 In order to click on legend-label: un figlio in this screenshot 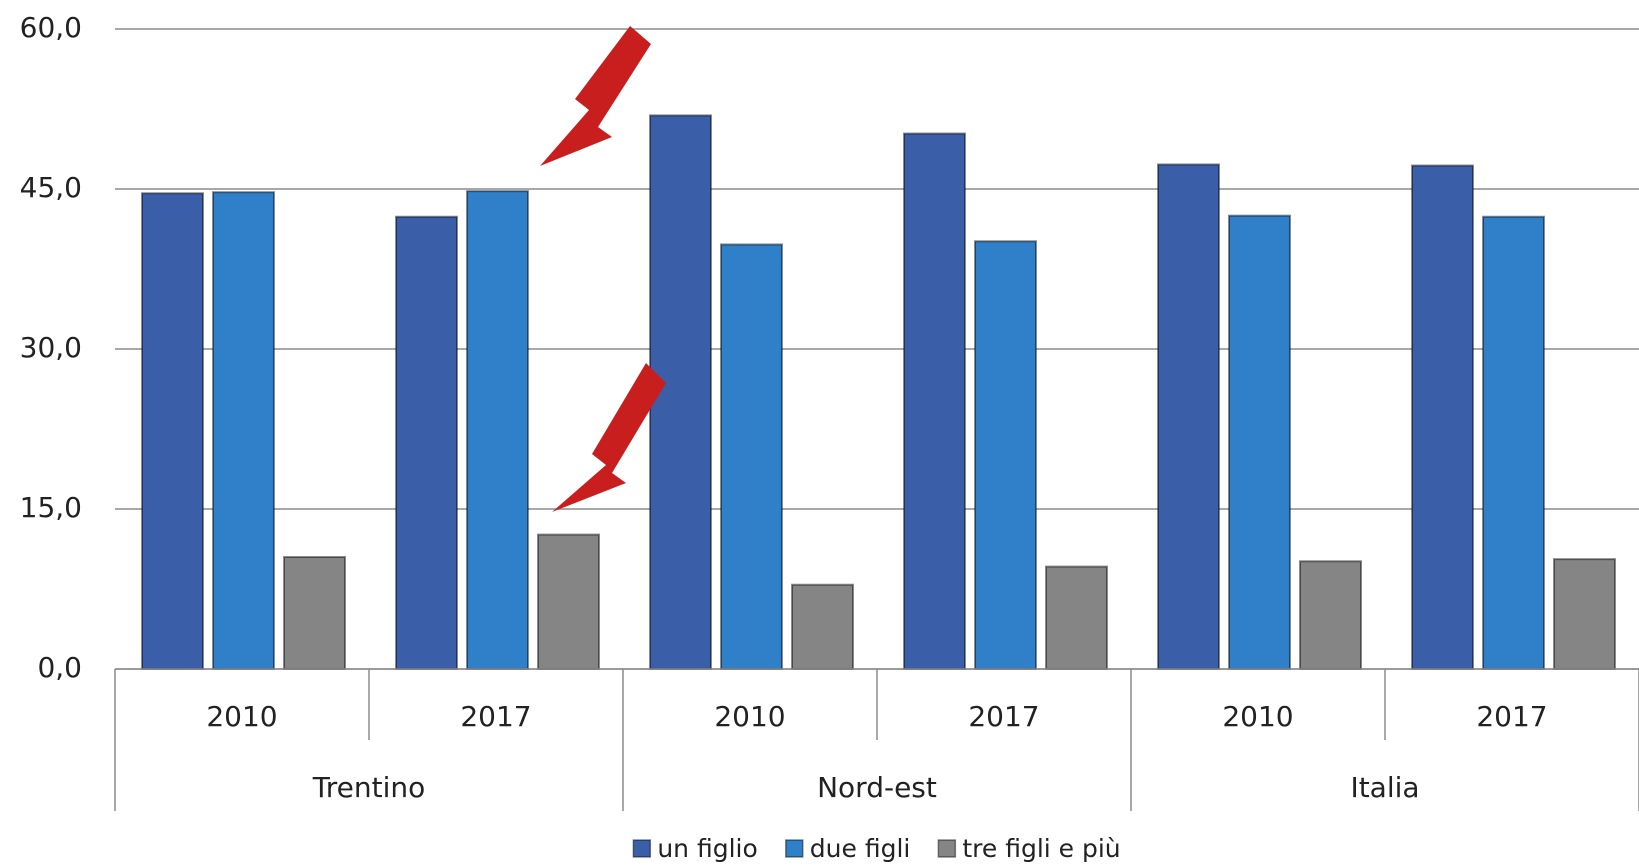, I will do `click(707, 848)`.